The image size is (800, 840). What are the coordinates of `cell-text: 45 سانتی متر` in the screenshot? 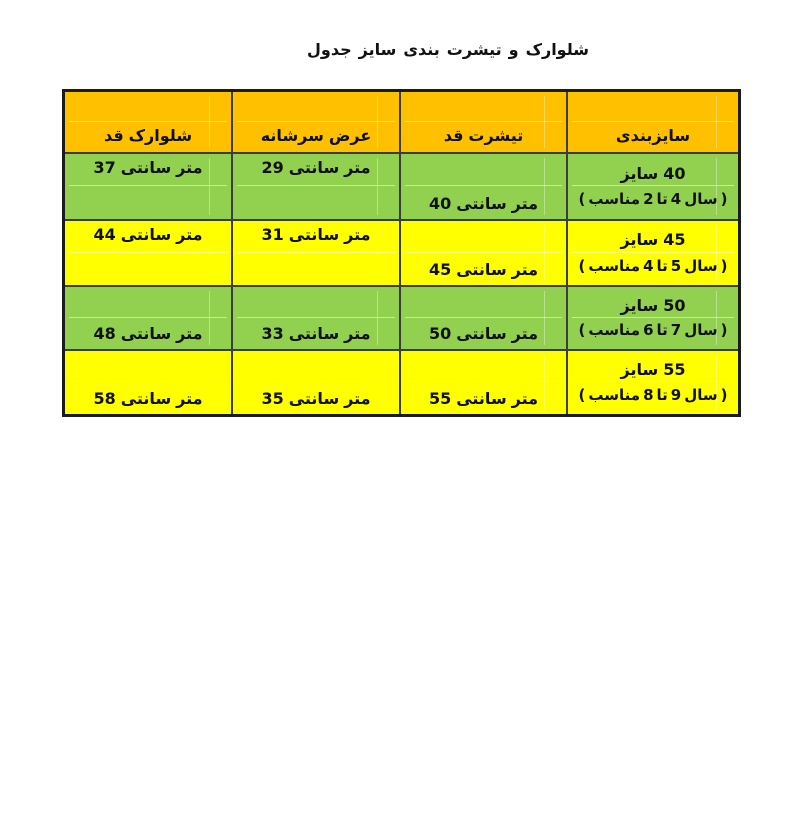 It's located at (483, 269).